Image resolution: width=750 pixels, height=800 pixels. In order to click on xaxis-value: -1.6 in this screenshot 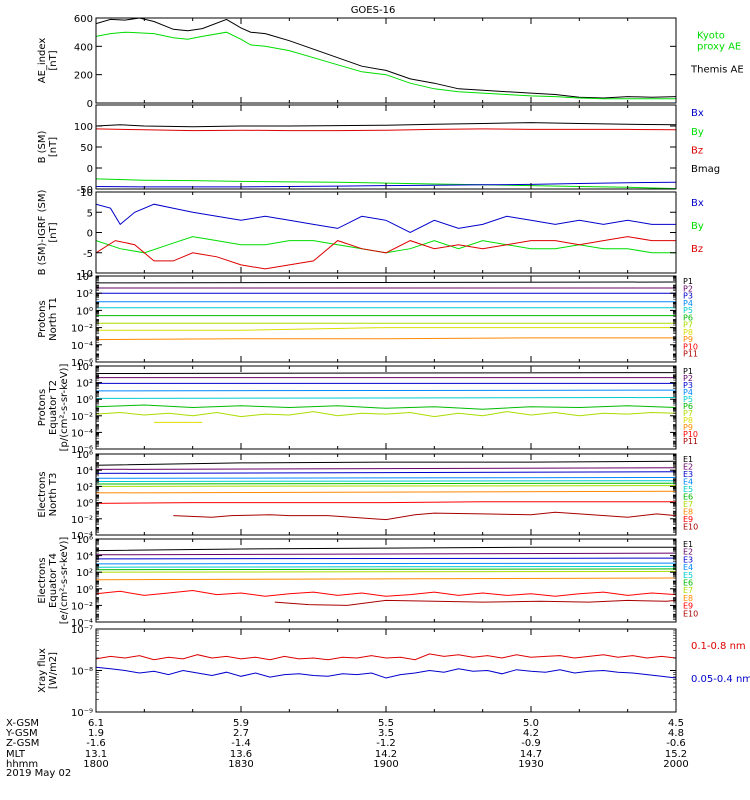, I will do `click(96, 743)`.